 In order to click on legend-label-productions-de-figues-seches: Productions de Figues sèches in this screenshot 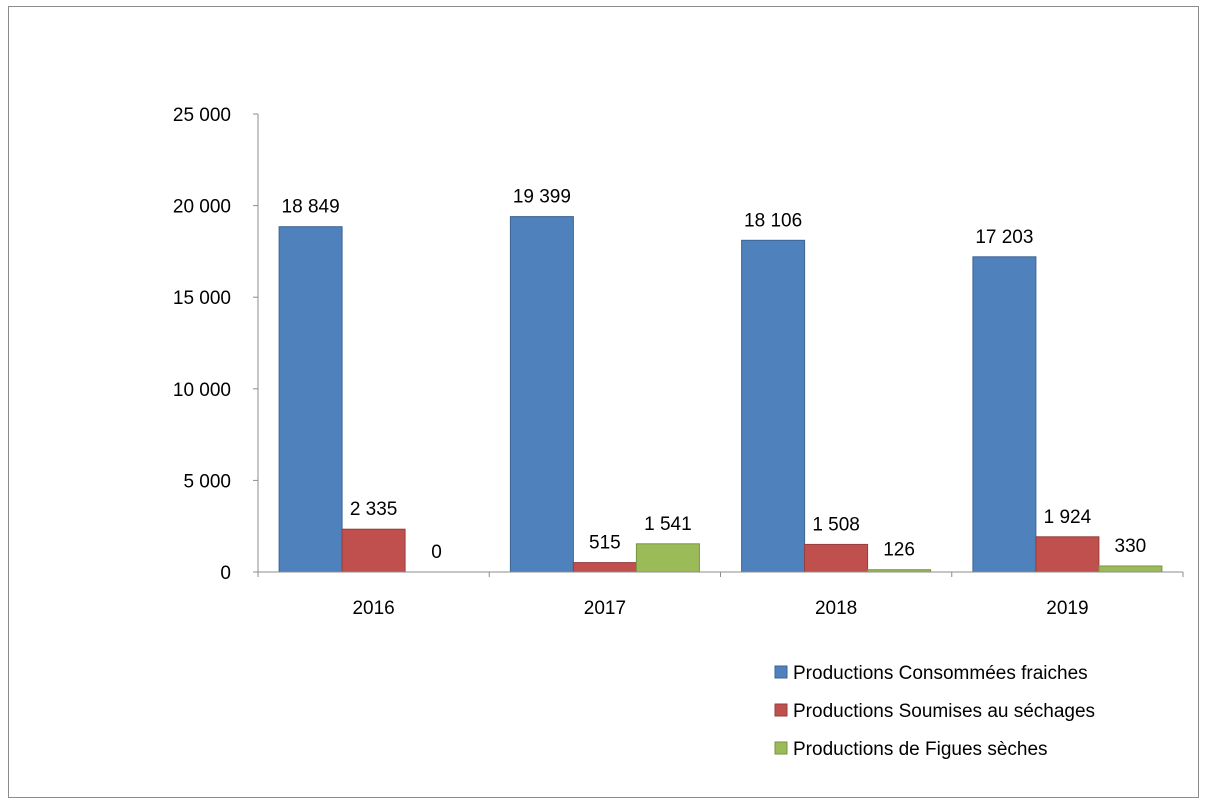, I will do `click(920, 749)`.